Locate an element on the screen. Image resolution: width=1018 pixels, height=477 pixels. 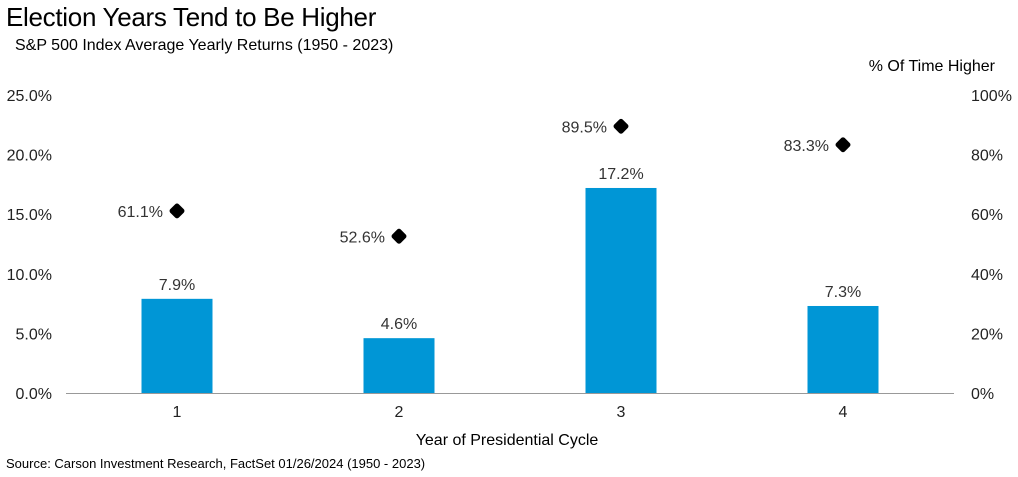
y-tick-label: 0.0% is located at coordinates (34, 394).